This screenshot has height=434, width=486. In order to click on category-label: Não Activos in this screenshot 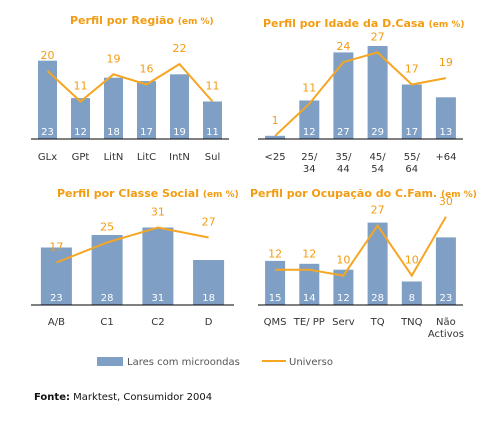, I will do `click(446, 328)`.